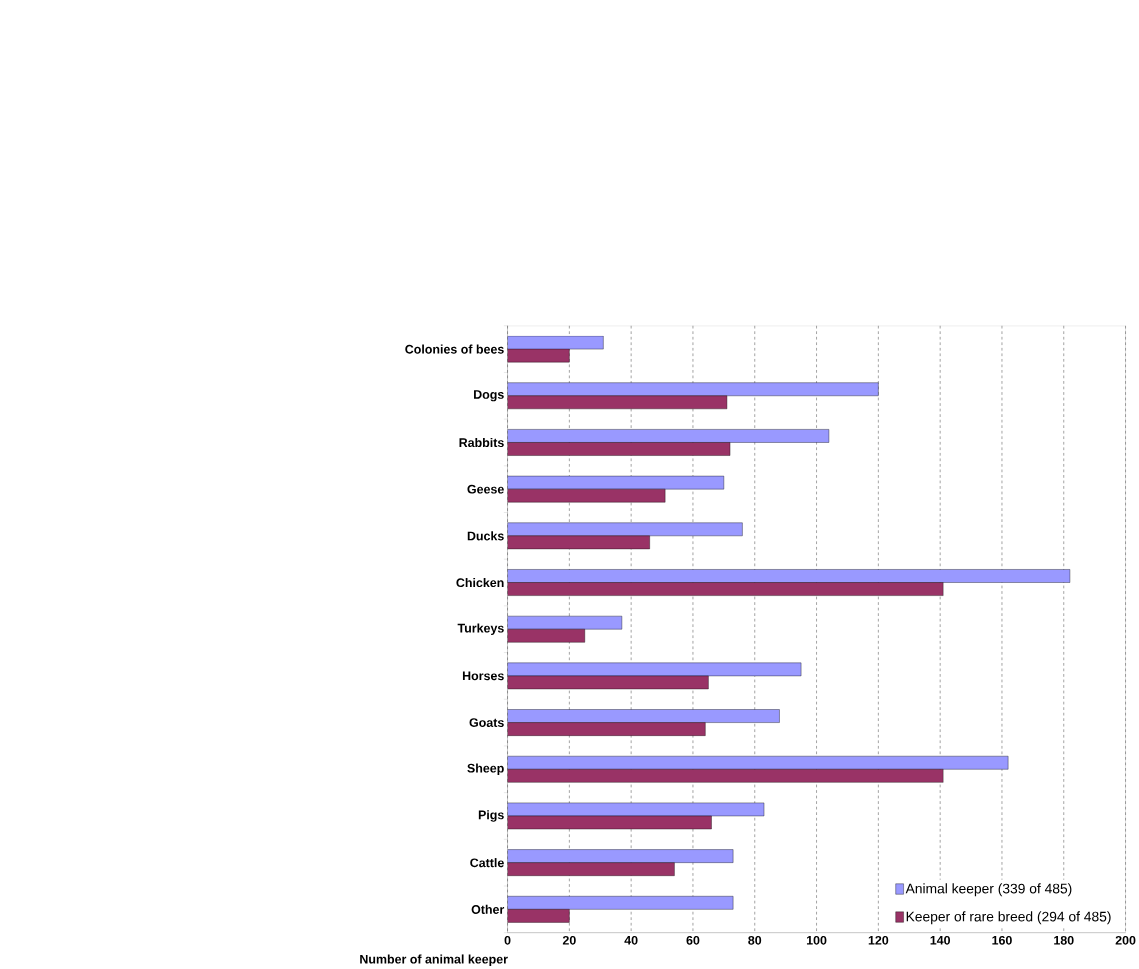 The width and height of the screenshot is (1139, 969). Describe the element at coordinates (485, 536) in the screenshot. I see `y-tick-label: Ducks` at that location.